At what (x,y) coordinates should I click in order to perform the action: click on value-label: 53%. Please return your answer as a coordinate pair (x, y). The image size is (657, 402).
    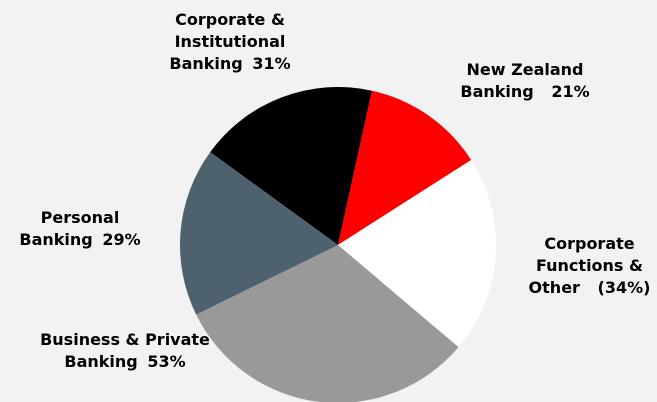
    Looking at the image, I should click on (166, 361).